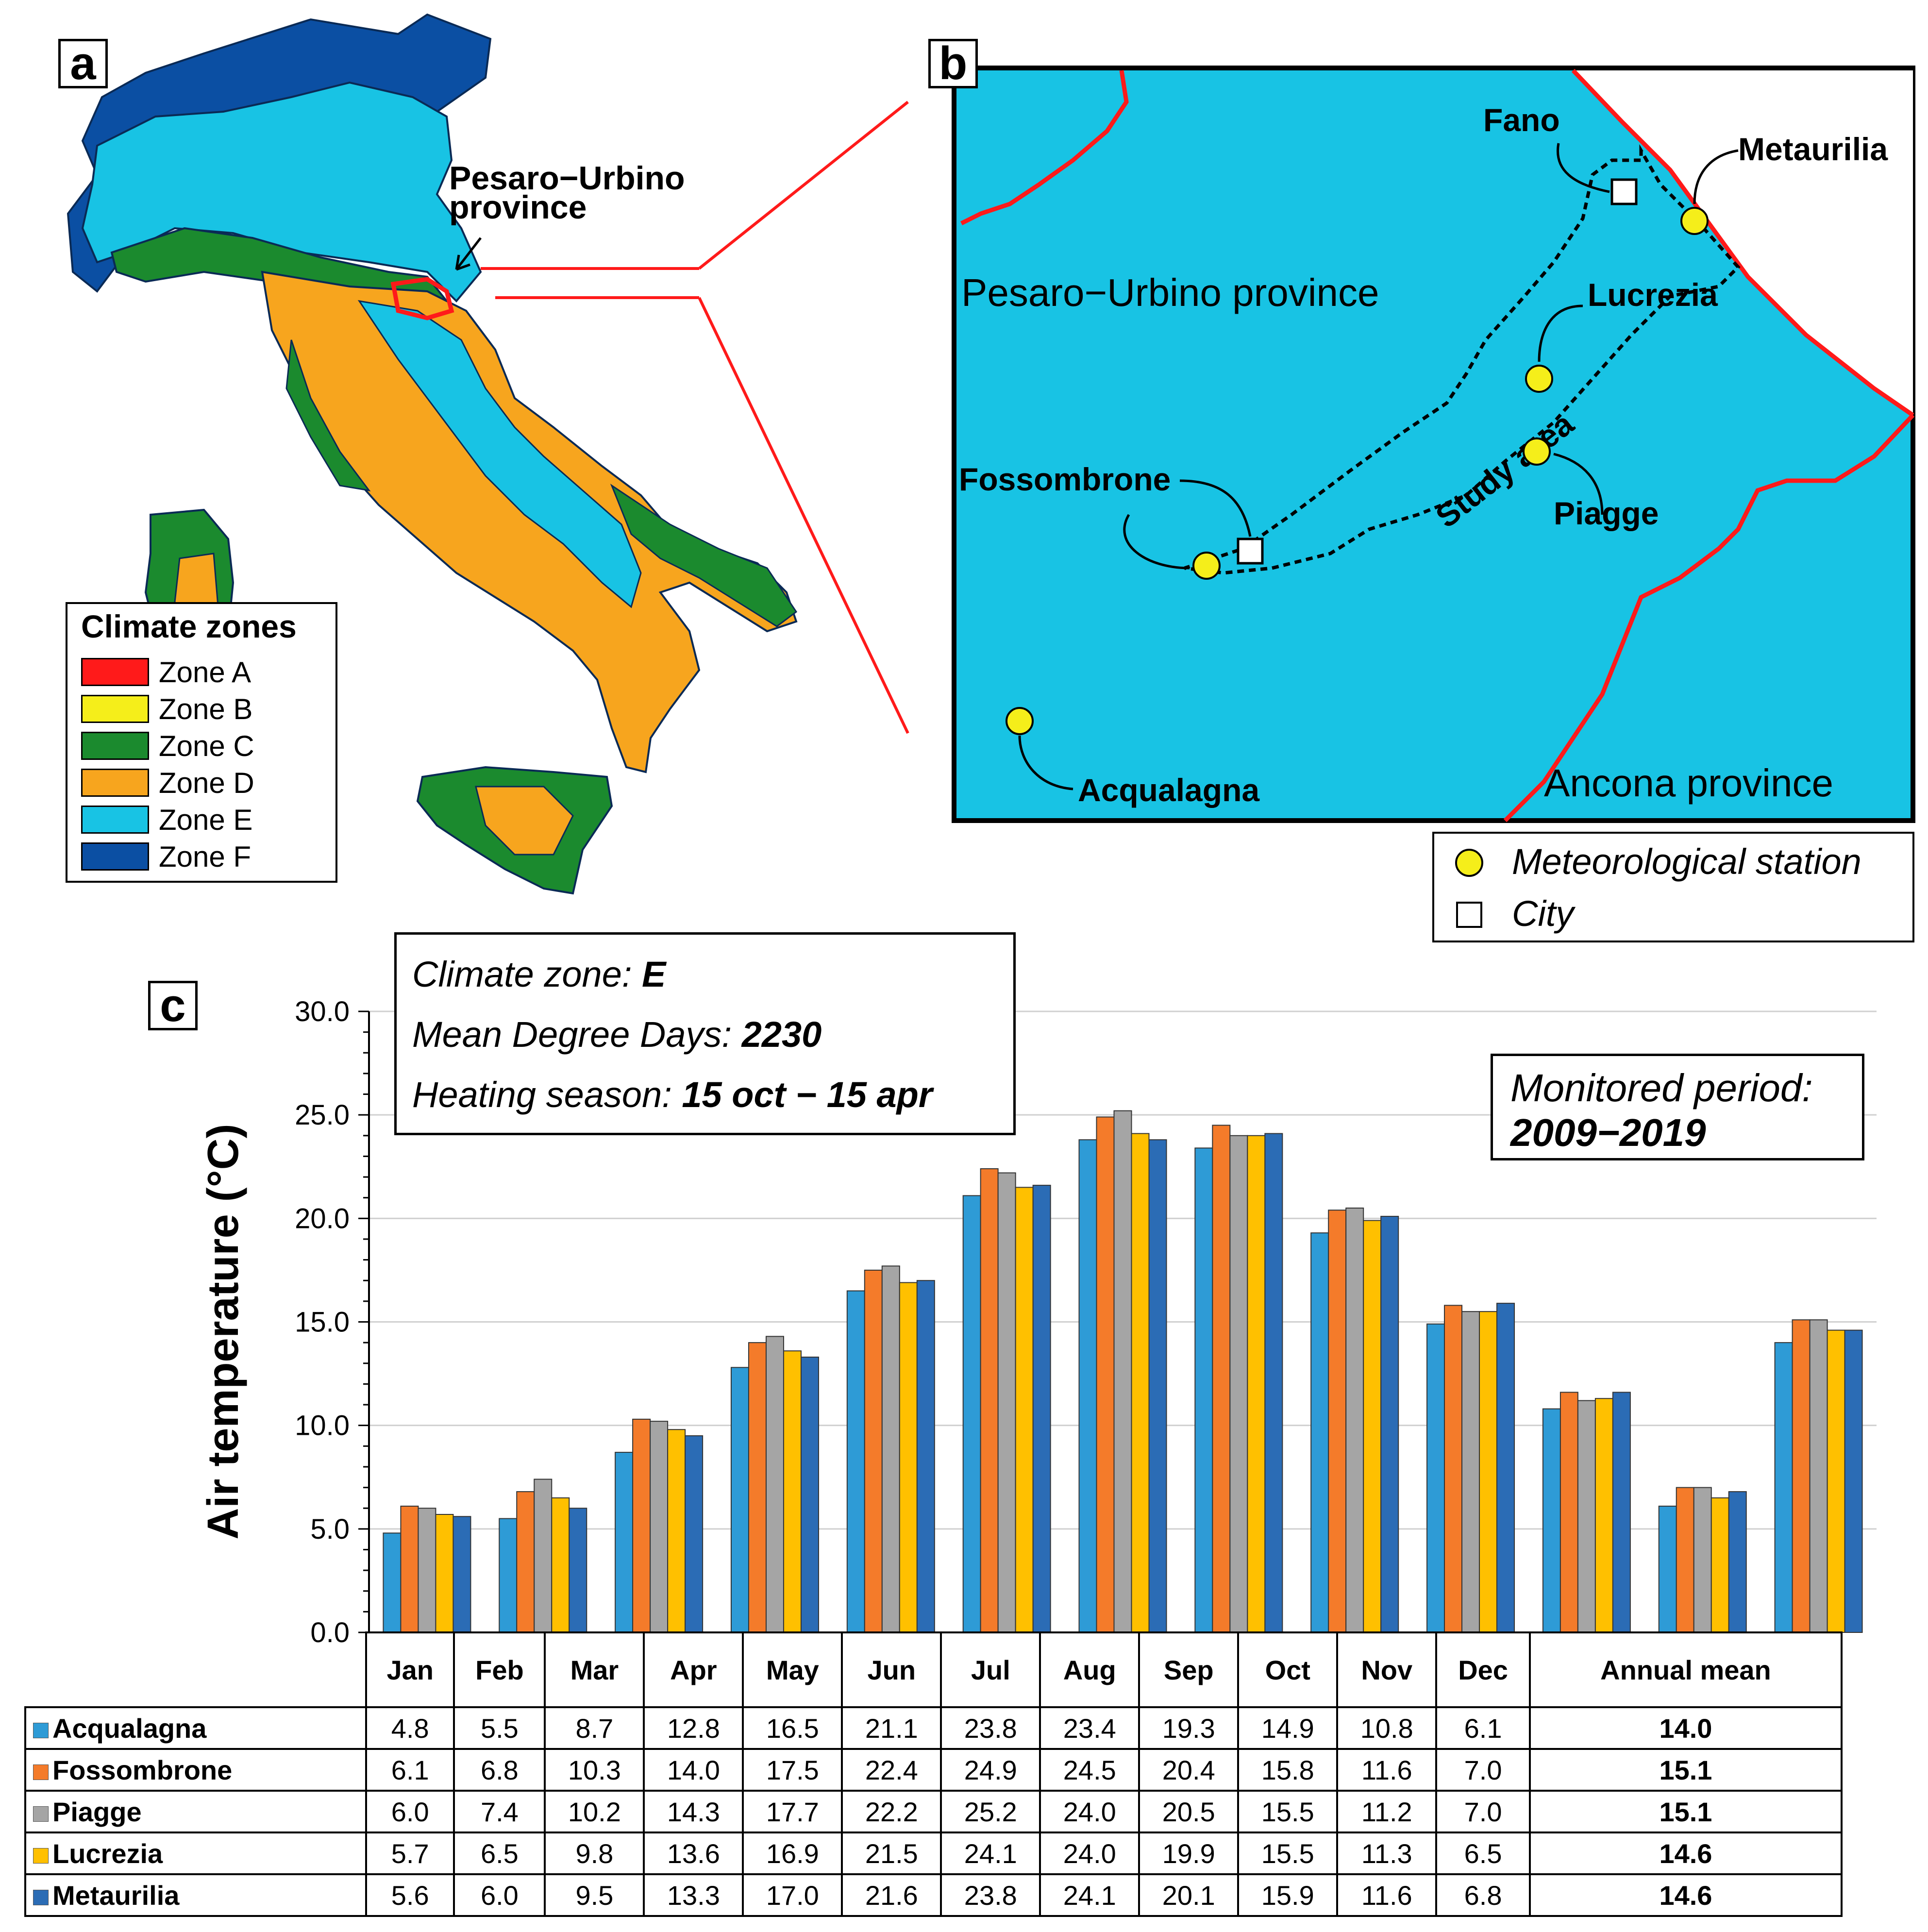 This screenshot has height=1932, width=1928. Describe the element at coordinates (195, 1895) in the screenshot. I see `table-row-label: Metaurilia` at that location.